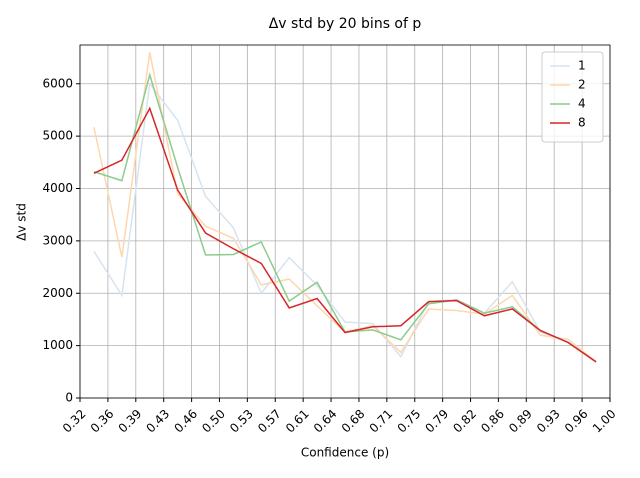 The image size is (640, 478). What do you see at coordinates (409, 421) in the screenshot?
I see `x-tick-label: 0.75` at bounding box center [409, 421].